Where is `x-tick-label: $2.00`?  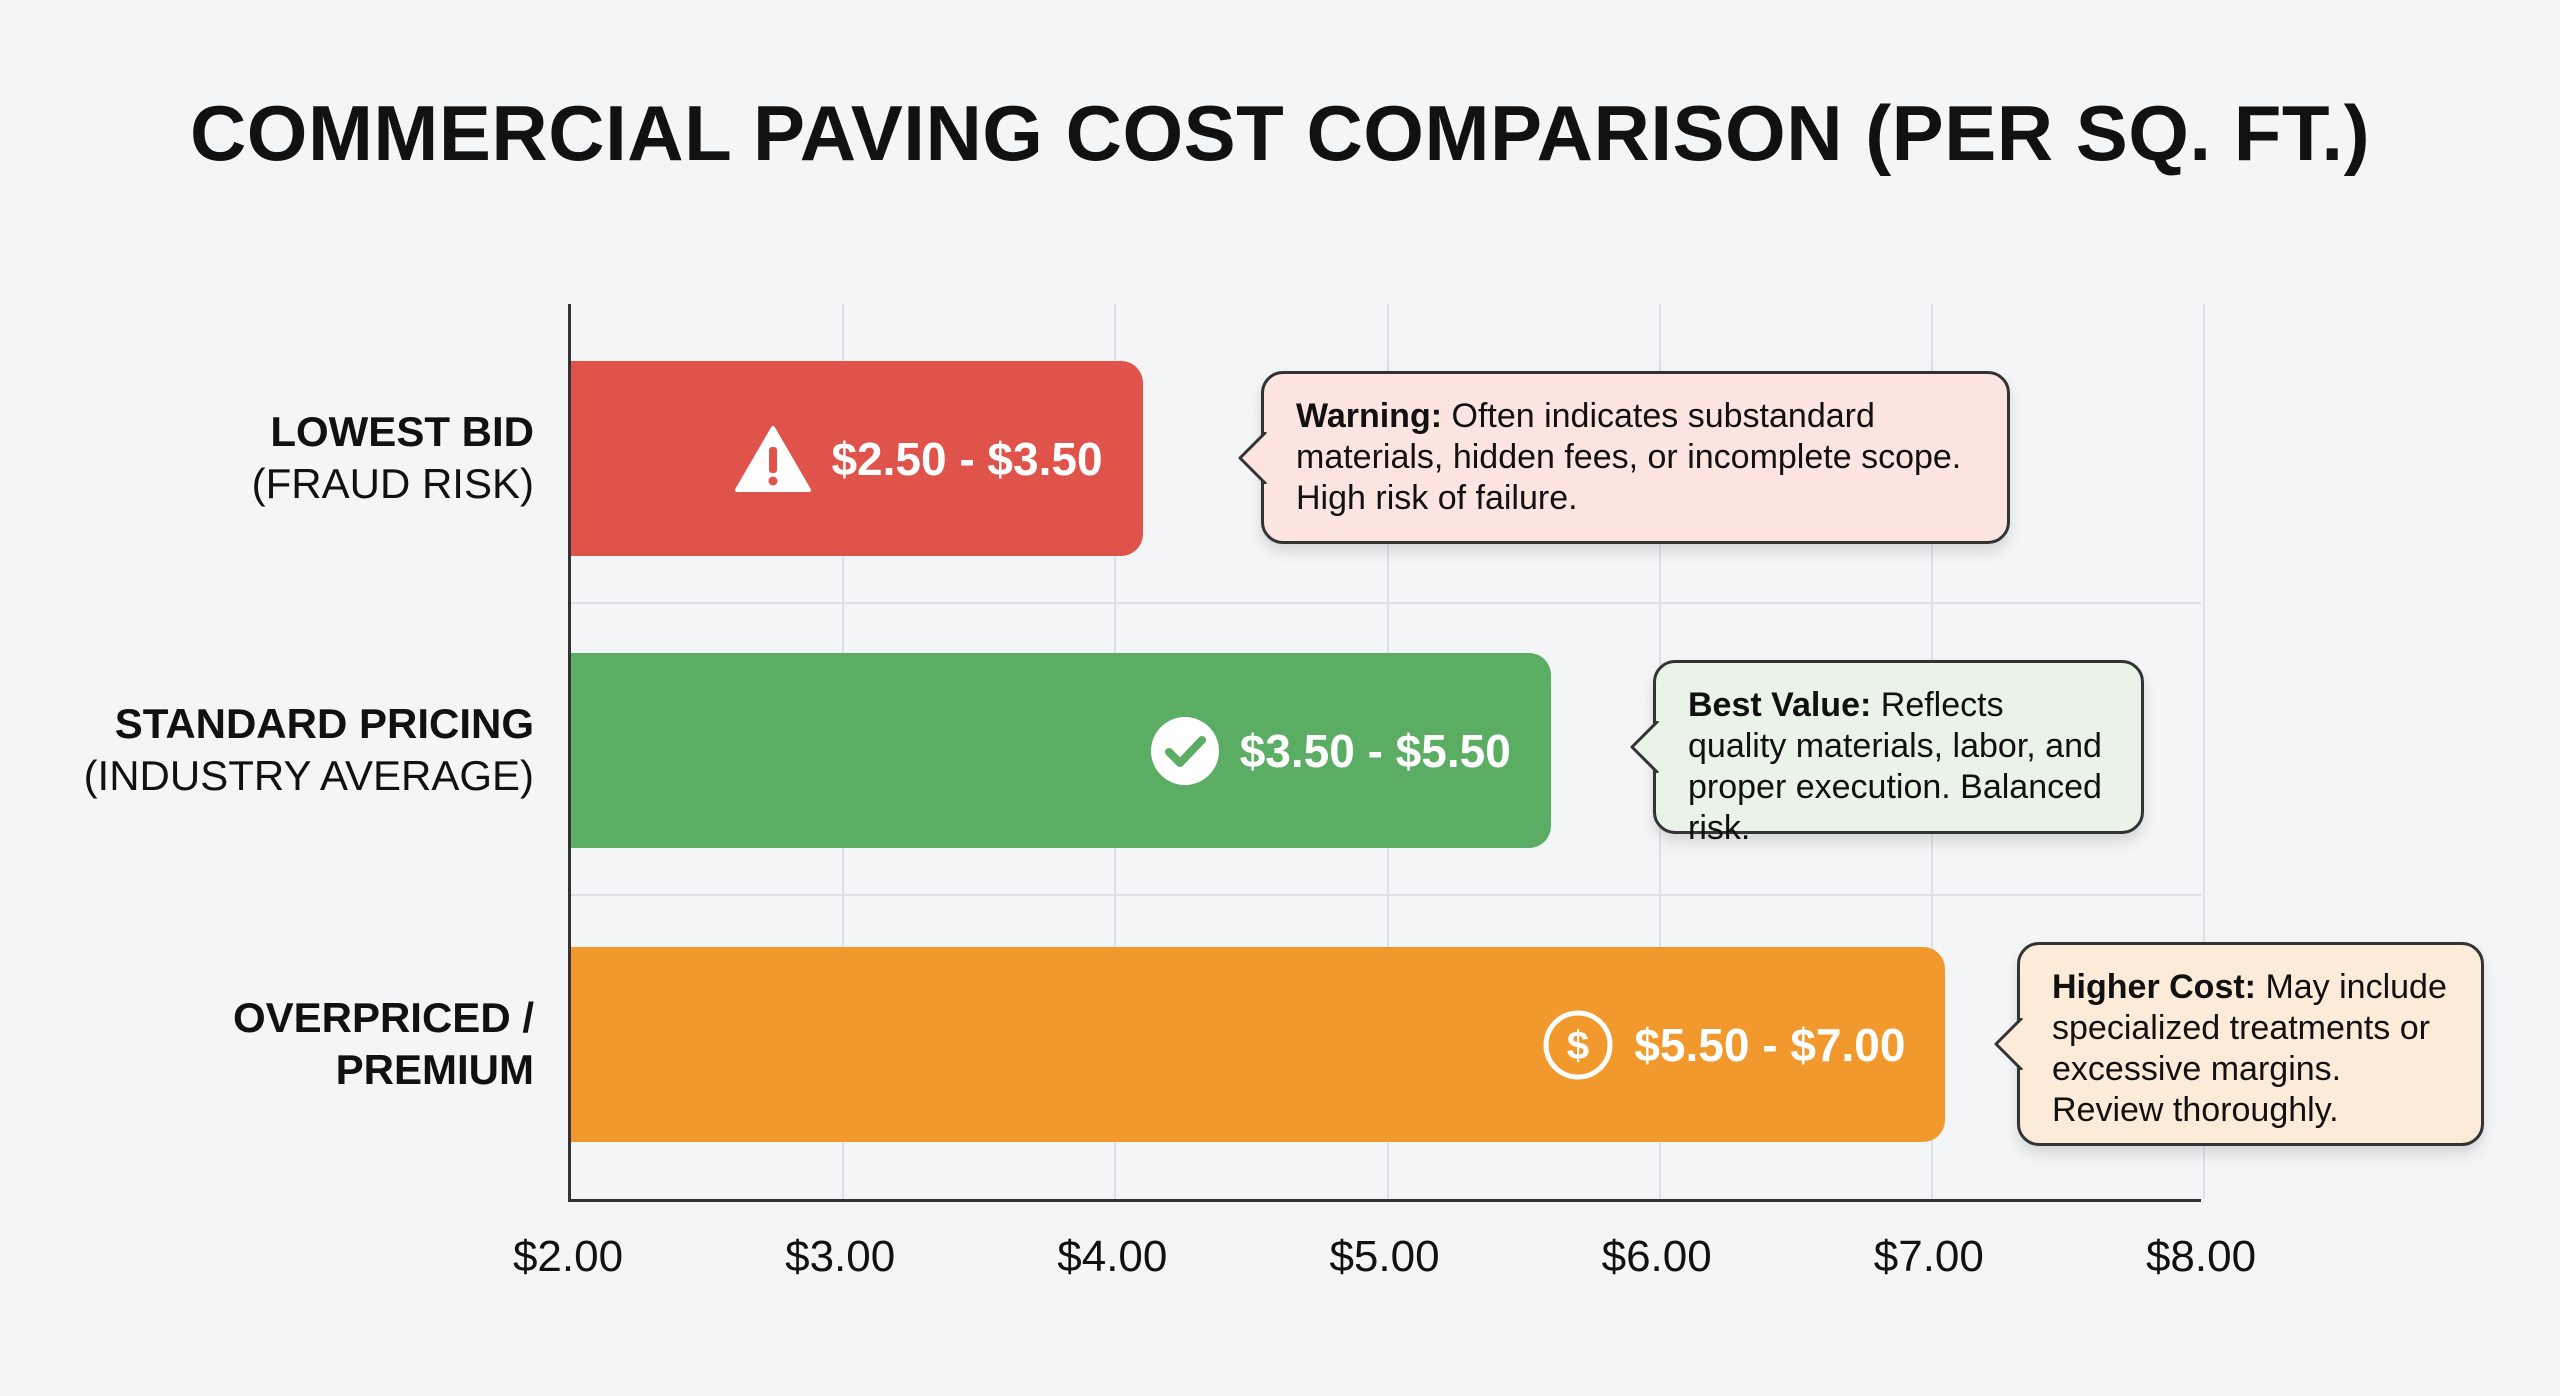 x-tick-label: $2.00 is located at coordinates (568, 1256).